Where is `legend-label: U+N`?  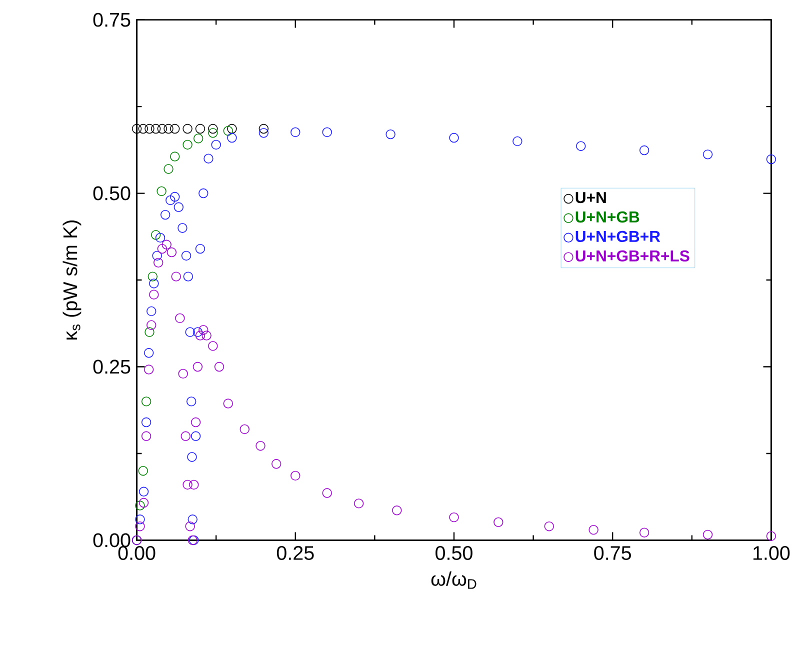 legend-label: U+N is located at coordinates (591, 197).